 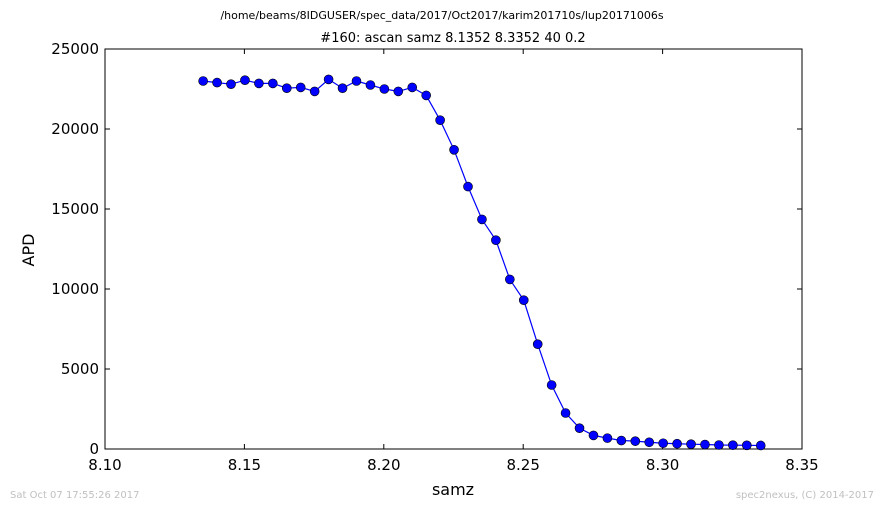 What do you see at coordinates (805, 495) in the screenshot?
I see `footer-credit: spec2nexus, (C) 2014-2017` at bounding box center [805, 495].